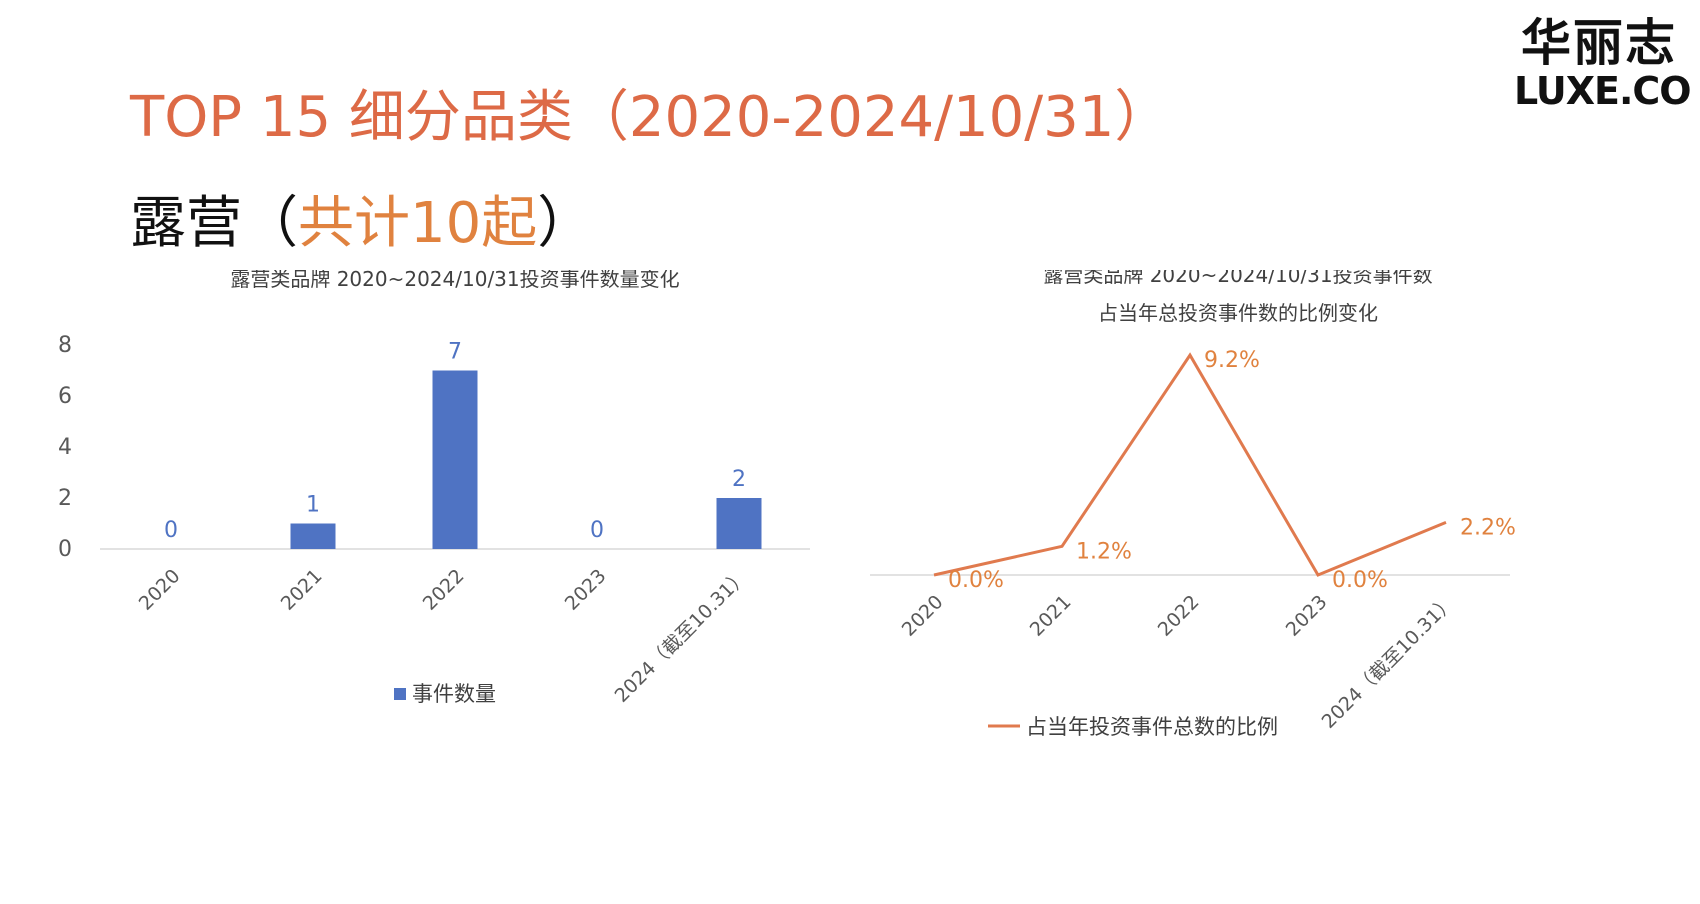 This screenshot has width=1700, height=904. Describe the element at coordinates (444, 590) in the screenshot. I see `bar-x-tick-label: 2022` at that location.